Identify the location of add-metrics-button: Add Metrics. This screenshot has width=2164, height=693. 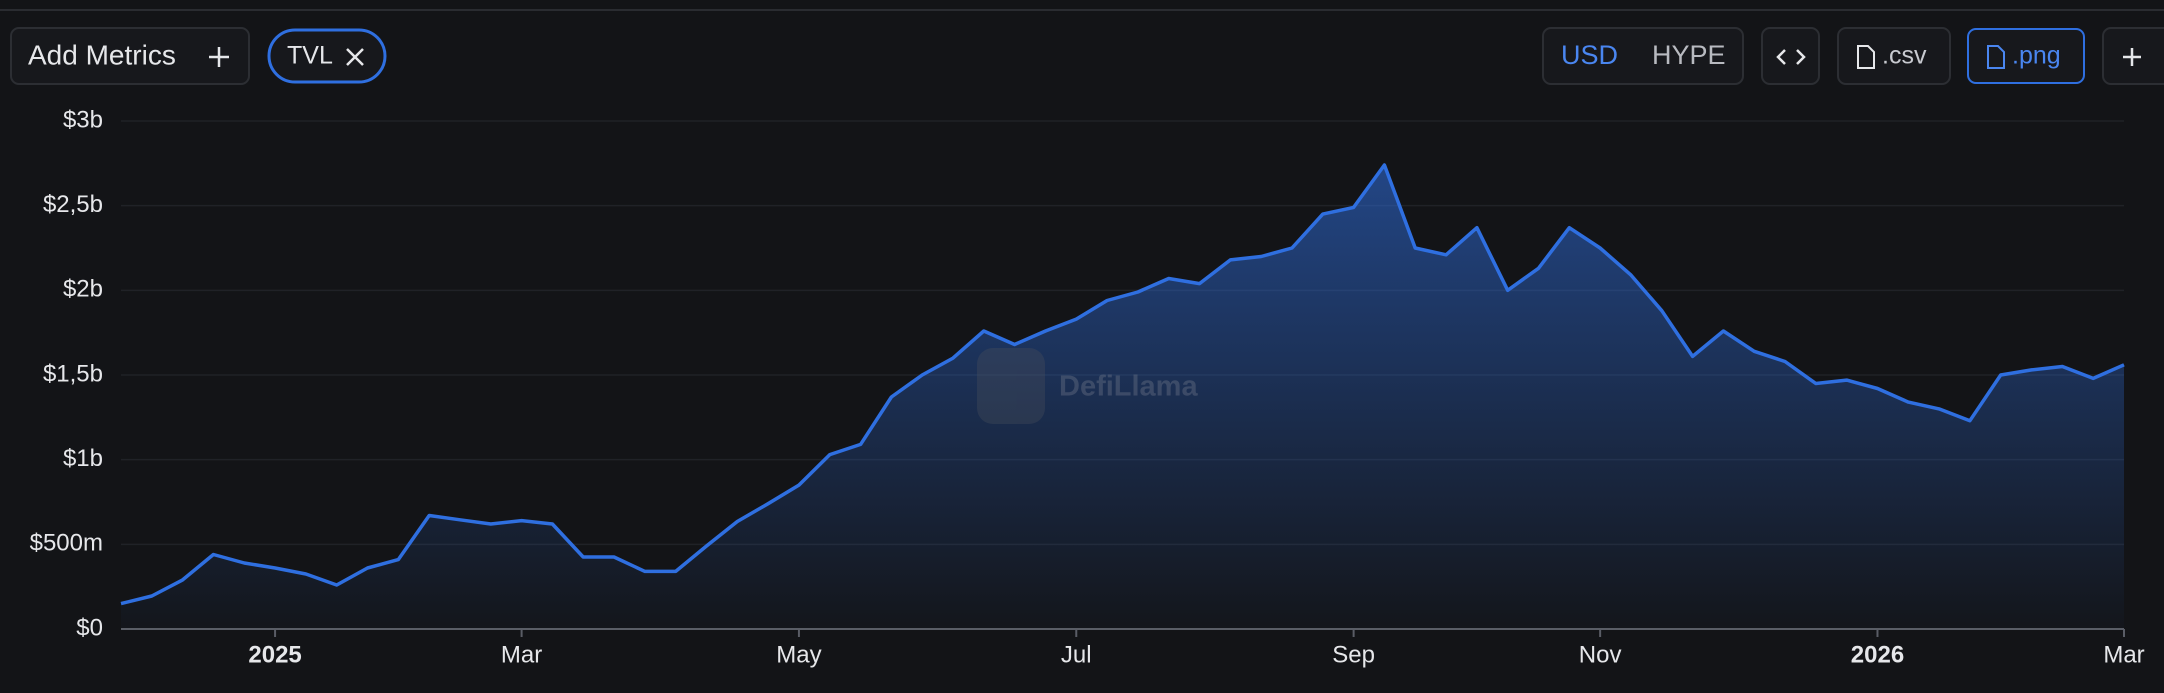
(130, 56).